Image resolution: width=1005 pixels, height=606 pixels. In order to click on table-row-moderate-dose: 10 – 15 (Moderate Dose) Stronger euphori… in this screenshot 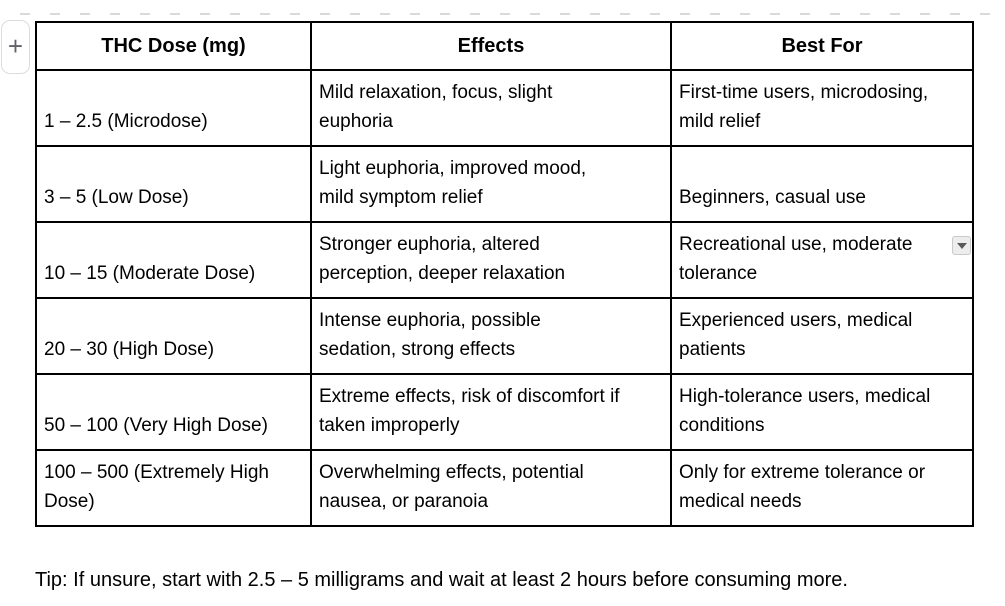, I will do `click(504, 260)`.